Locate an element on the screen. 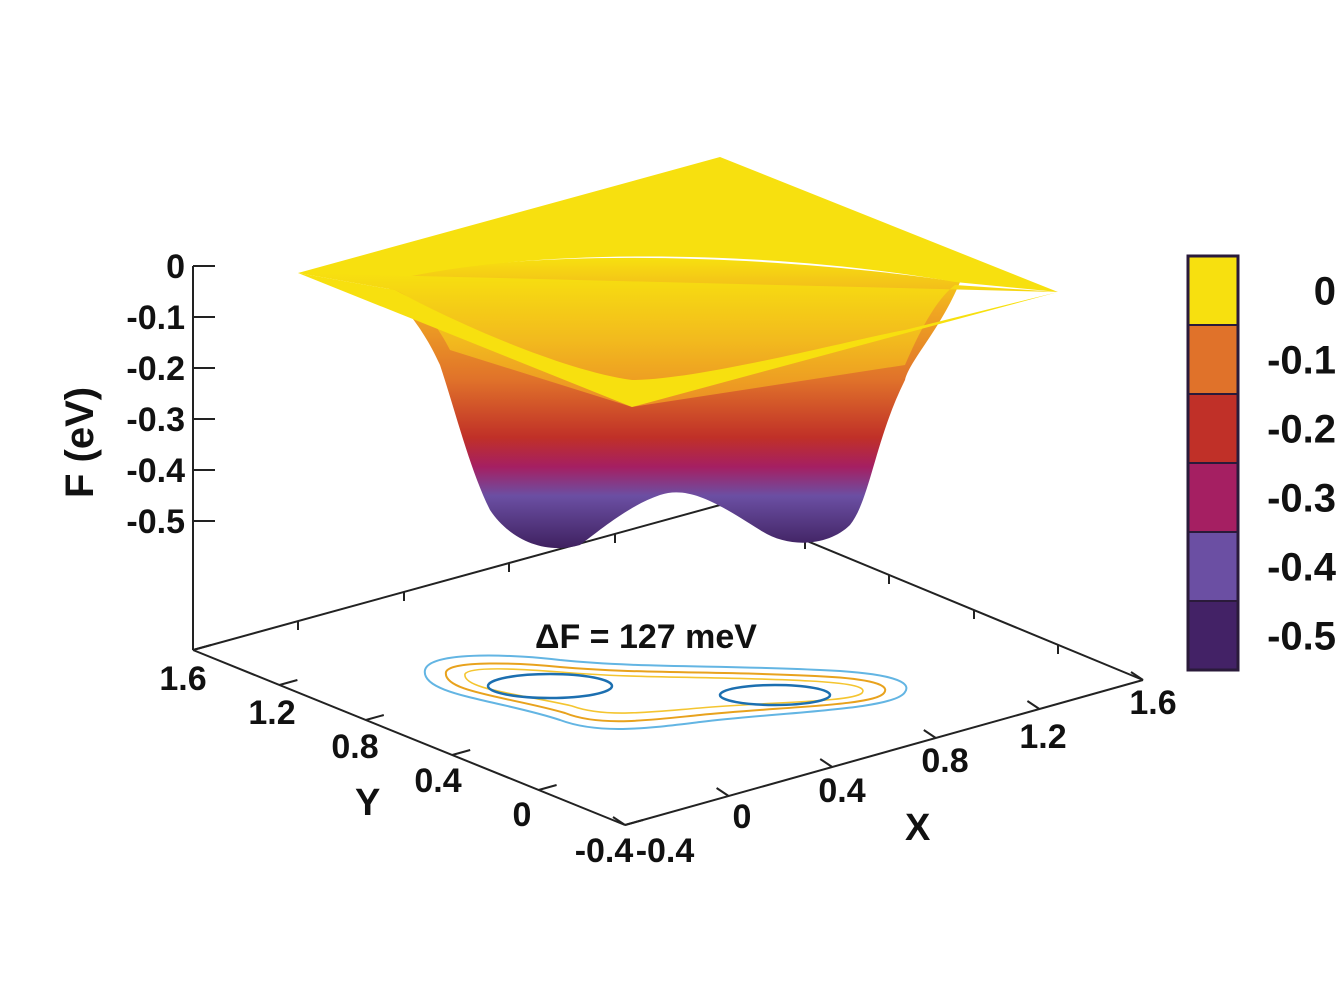  colorbar-label: -0.1 is located at coordinates (1301, 361).